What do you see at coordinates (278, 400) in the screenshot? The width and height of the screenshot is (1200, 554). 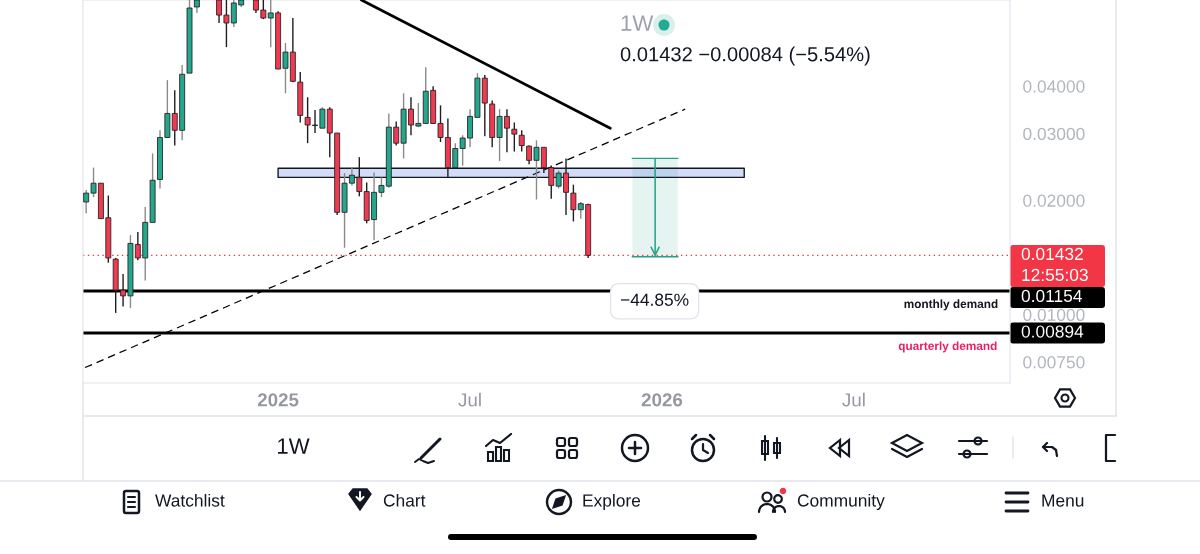 I see `x-tick-label: 2025` at bounding box center [278, 400].